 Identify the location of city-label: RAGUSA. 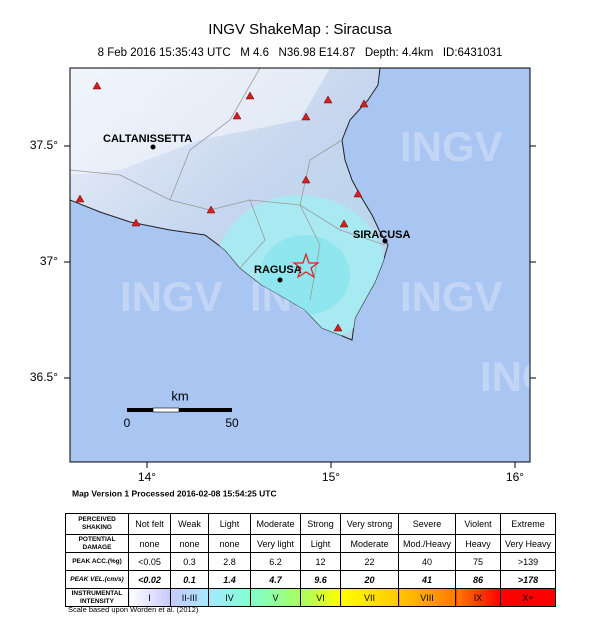
(278, 270).